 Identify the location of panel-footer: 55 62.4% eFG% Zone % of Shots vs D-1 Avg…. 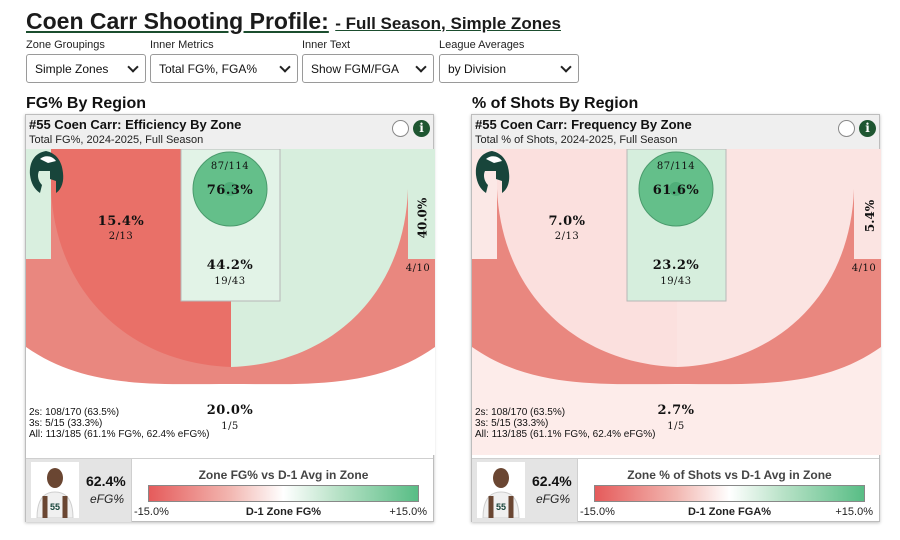
(675, 490).